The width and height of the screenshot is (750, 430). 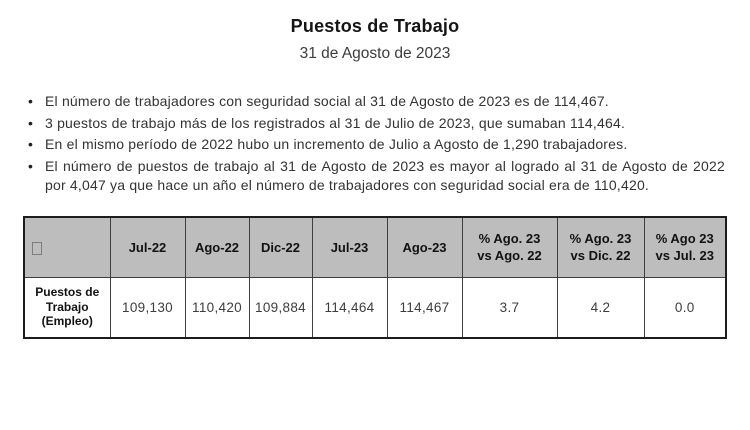 I want to click on column-header-ago-23: Ago-23, so click(x=424, y=247).